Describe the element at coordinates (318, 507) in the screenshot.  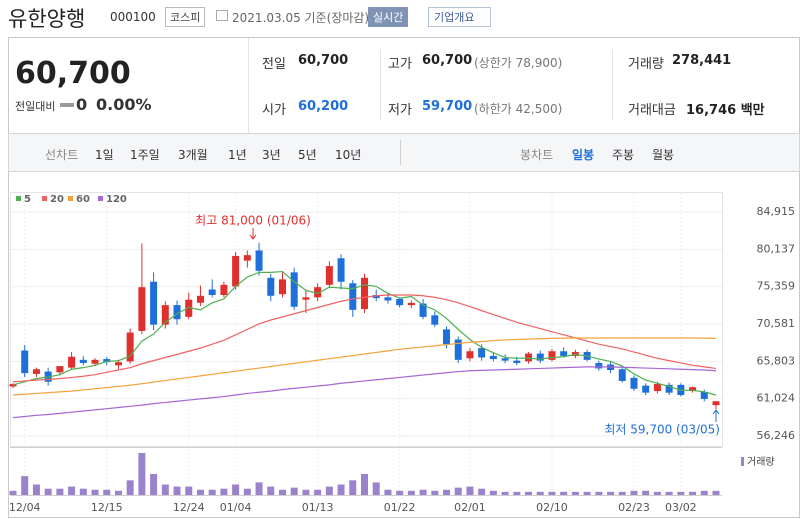
I see `x-tick-label: 01/13` at that location.